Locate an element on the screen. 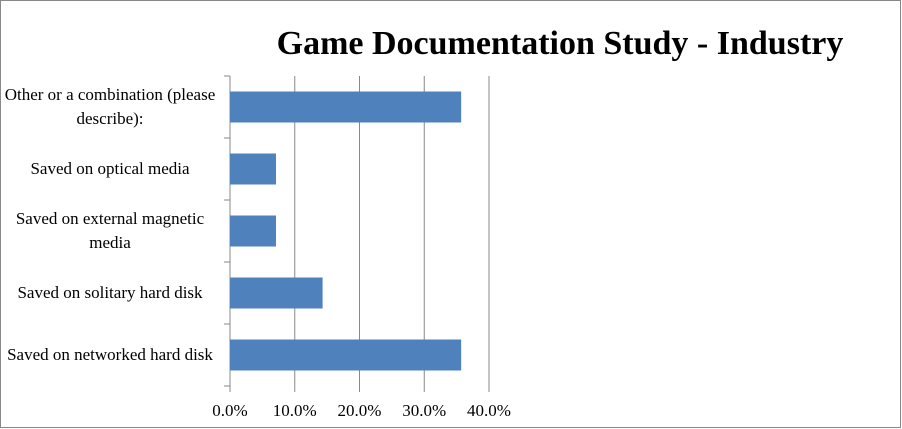 The width and height of the screenshot is (902, 429). y-tick-label: Saved on external magnetic media is located at coordinates (110, 230).